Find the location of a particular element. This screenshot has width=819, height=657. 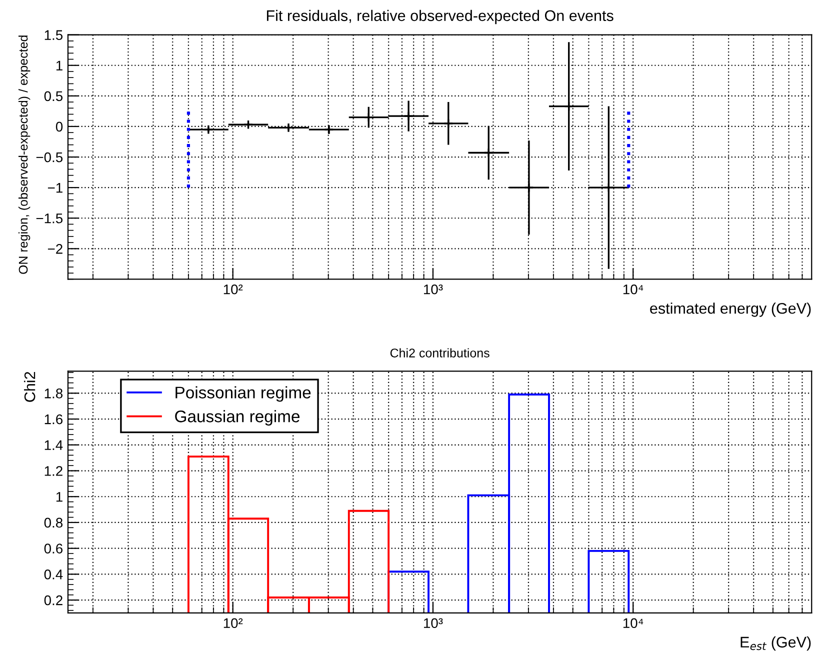

y-tick-label: −1.5 is located at coordinates (49, 219).